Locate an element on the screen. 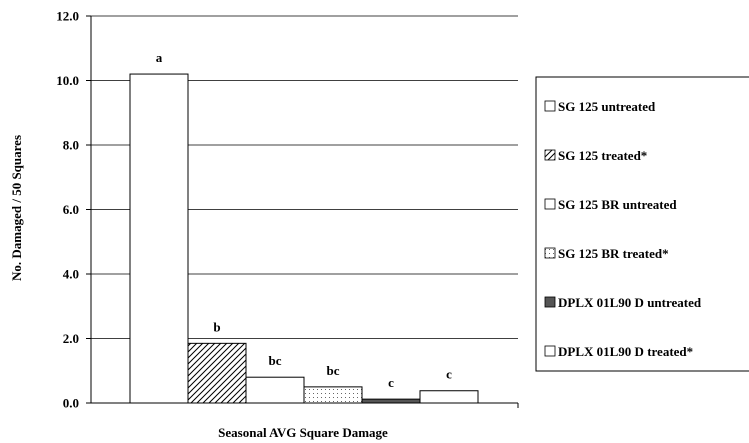 The height and width of the screenshot is (443, 749). legend-entry: DPLX 01L90 D untreated is located at coordinates (630, 302).